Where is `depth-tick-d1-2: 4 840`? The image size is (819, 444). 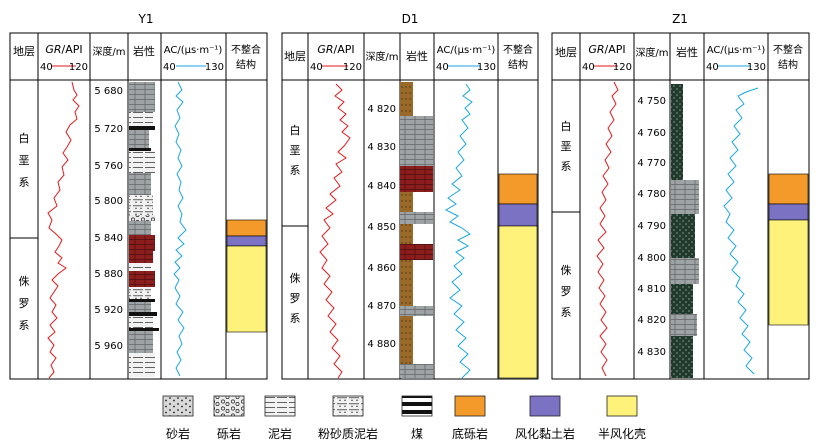 depth-tick-d1-2: 4 840 is located at coordinates (381, 186).